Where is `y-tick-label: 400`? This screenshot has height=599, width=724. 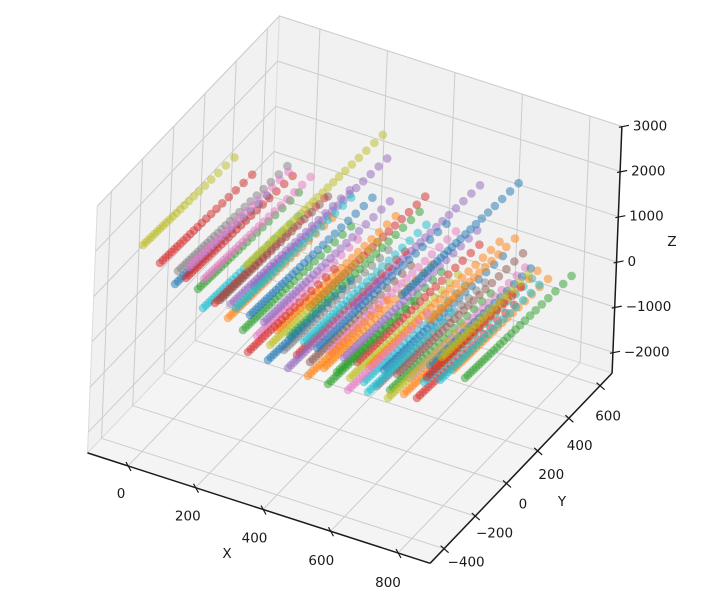
y-tick-label: 400 is located at coordinates (580, 446).